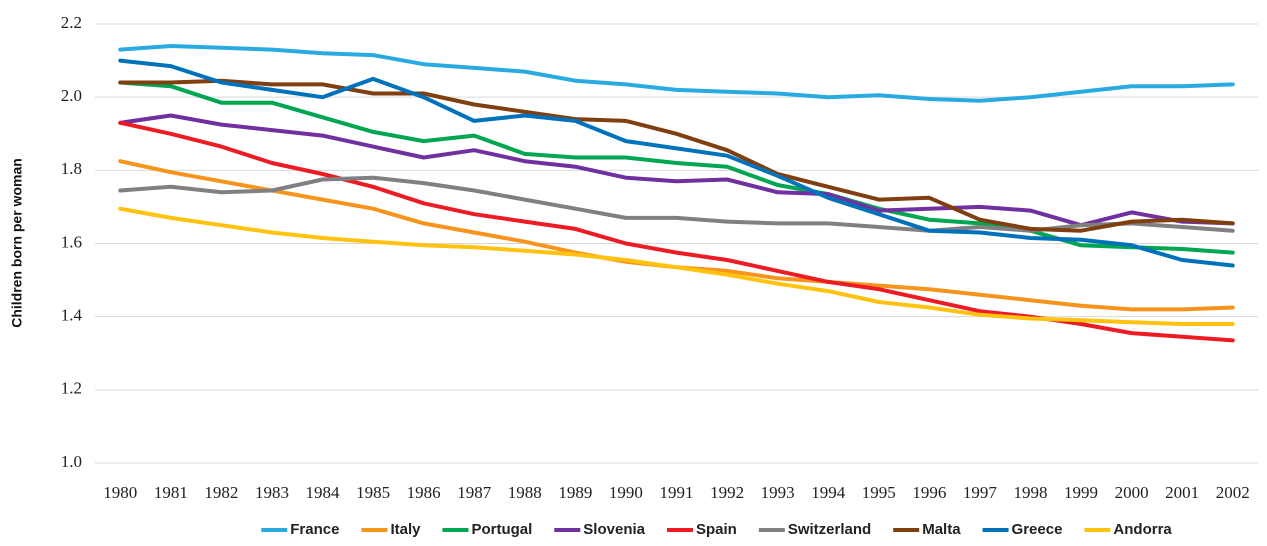  I want to click on legend-label: Portugal, so click(501, 529).